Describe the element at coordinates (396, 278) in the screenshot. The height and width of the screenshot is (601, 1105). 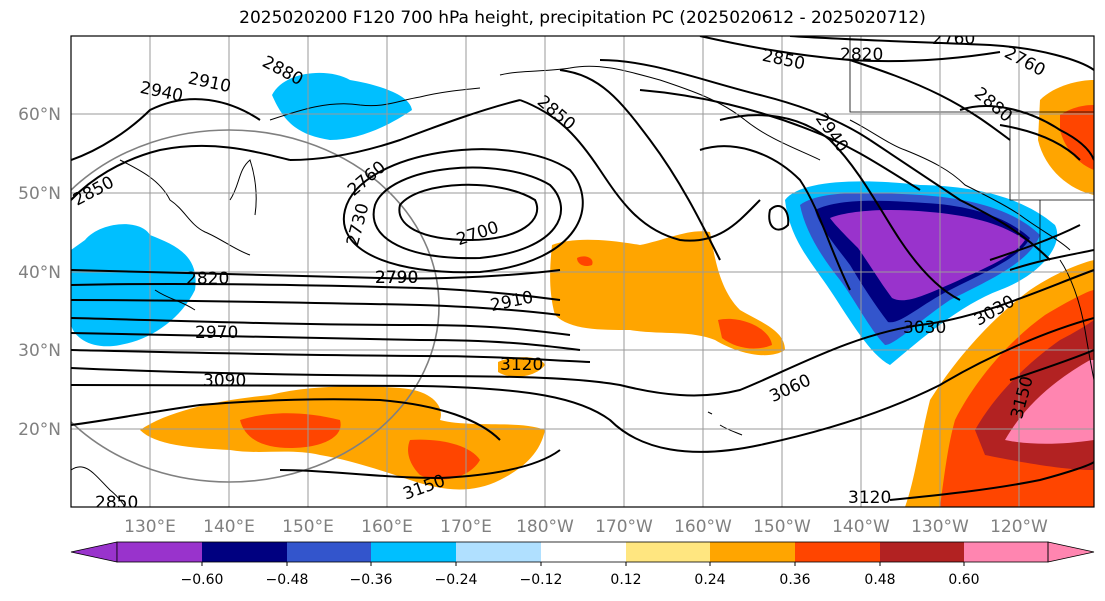
I see `contour-label: 2790` at that location.